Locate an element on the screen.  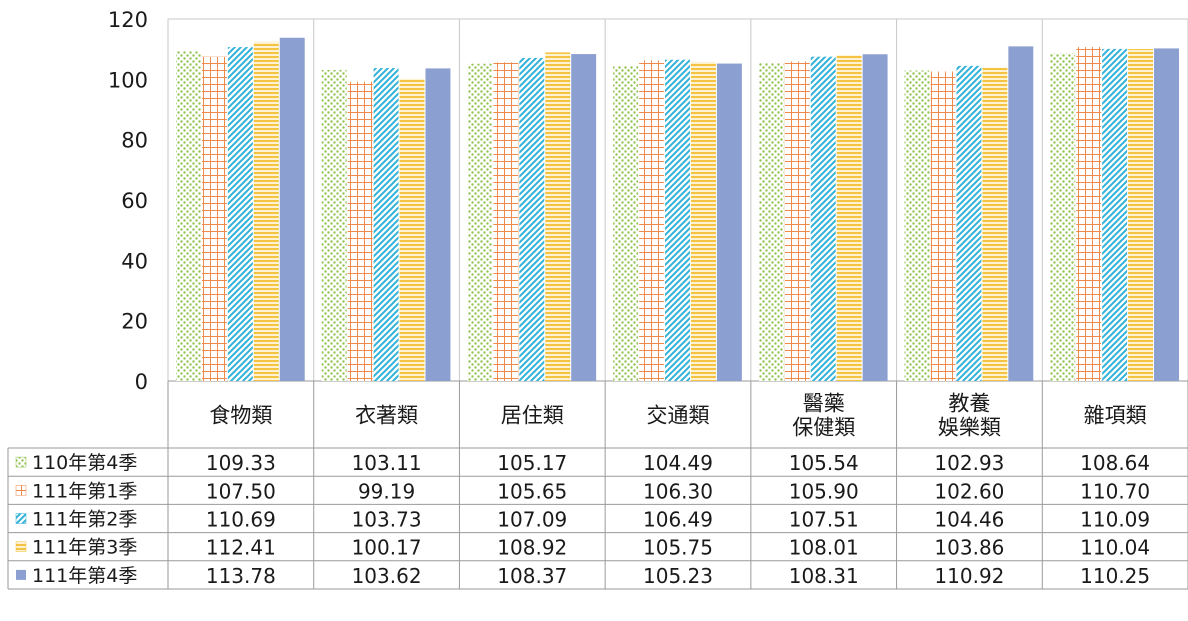
data-value-label: 103.86 is located at coordinates (969, 548).